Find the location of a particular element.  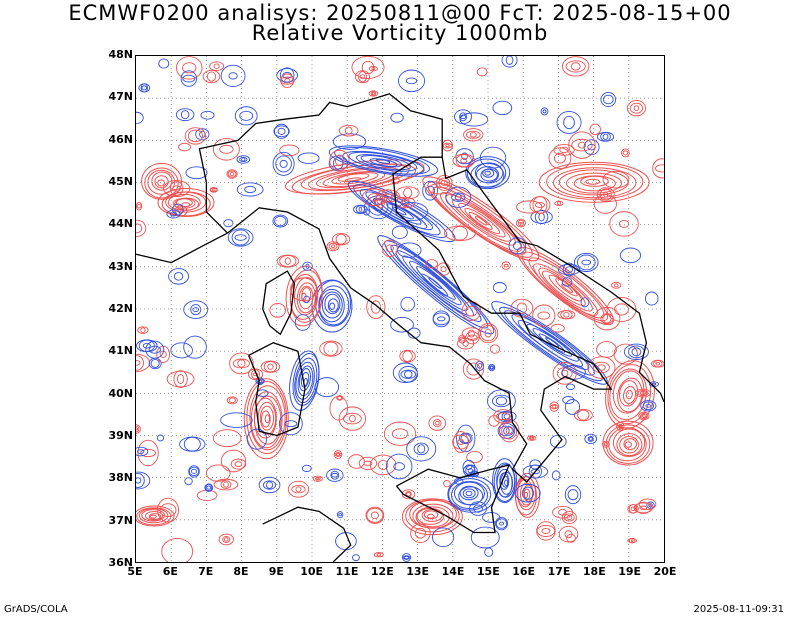

lon-tick-label: 10E is located at coordinates (312, 571).